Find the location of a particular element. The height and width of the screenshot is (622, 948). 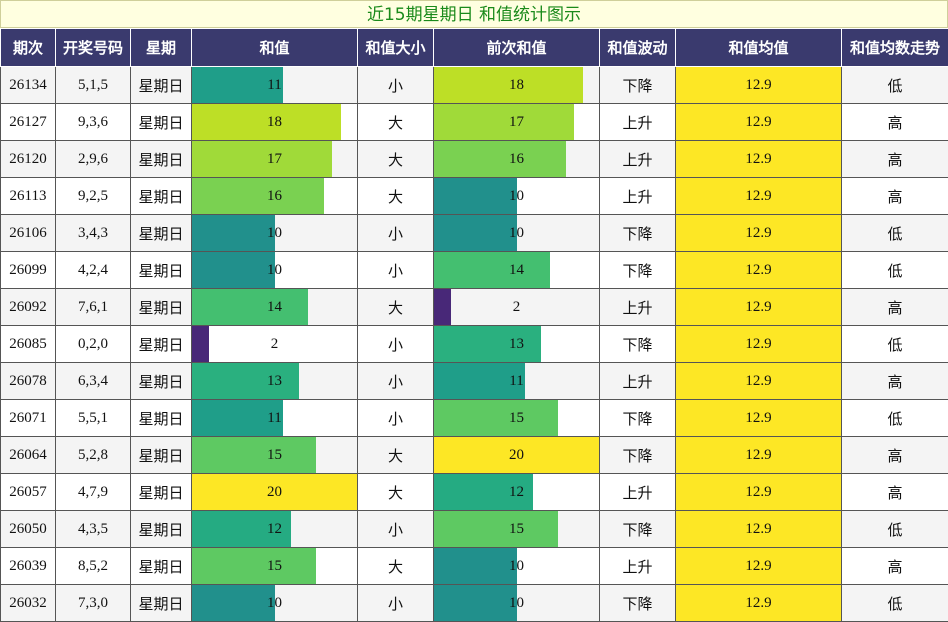

sum-cell-label: 14 is located at coordinates (274, 307).